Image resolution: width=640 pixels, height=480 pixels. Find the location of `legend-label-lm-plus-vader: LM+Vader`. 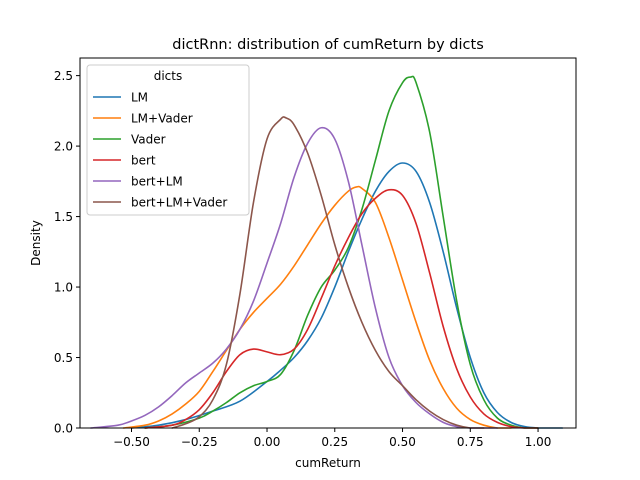

legend-label-lm-plus-vader: LM+Vader is located at coordinates (162, 119).